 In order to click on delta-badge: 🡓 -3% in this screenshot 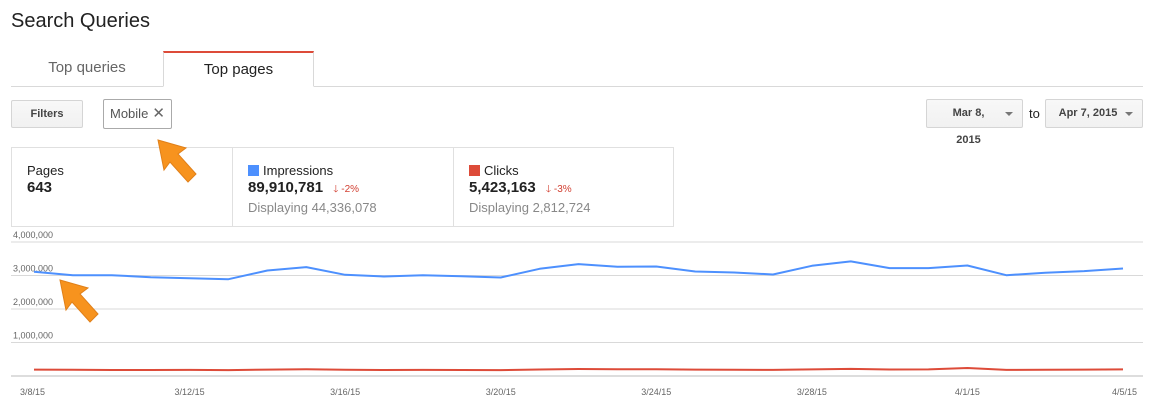, I will do `click(559, 189)`.